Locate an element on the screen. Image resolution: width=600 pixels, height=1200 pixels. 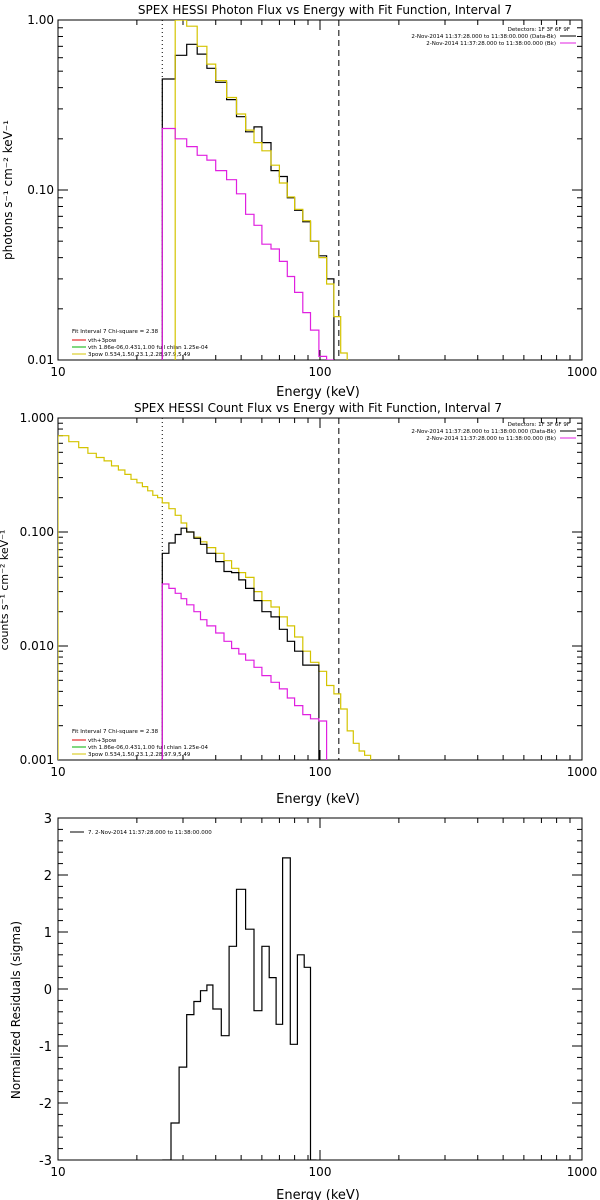
y-tick-label: 0.10 is located at coordinates (40, 190).